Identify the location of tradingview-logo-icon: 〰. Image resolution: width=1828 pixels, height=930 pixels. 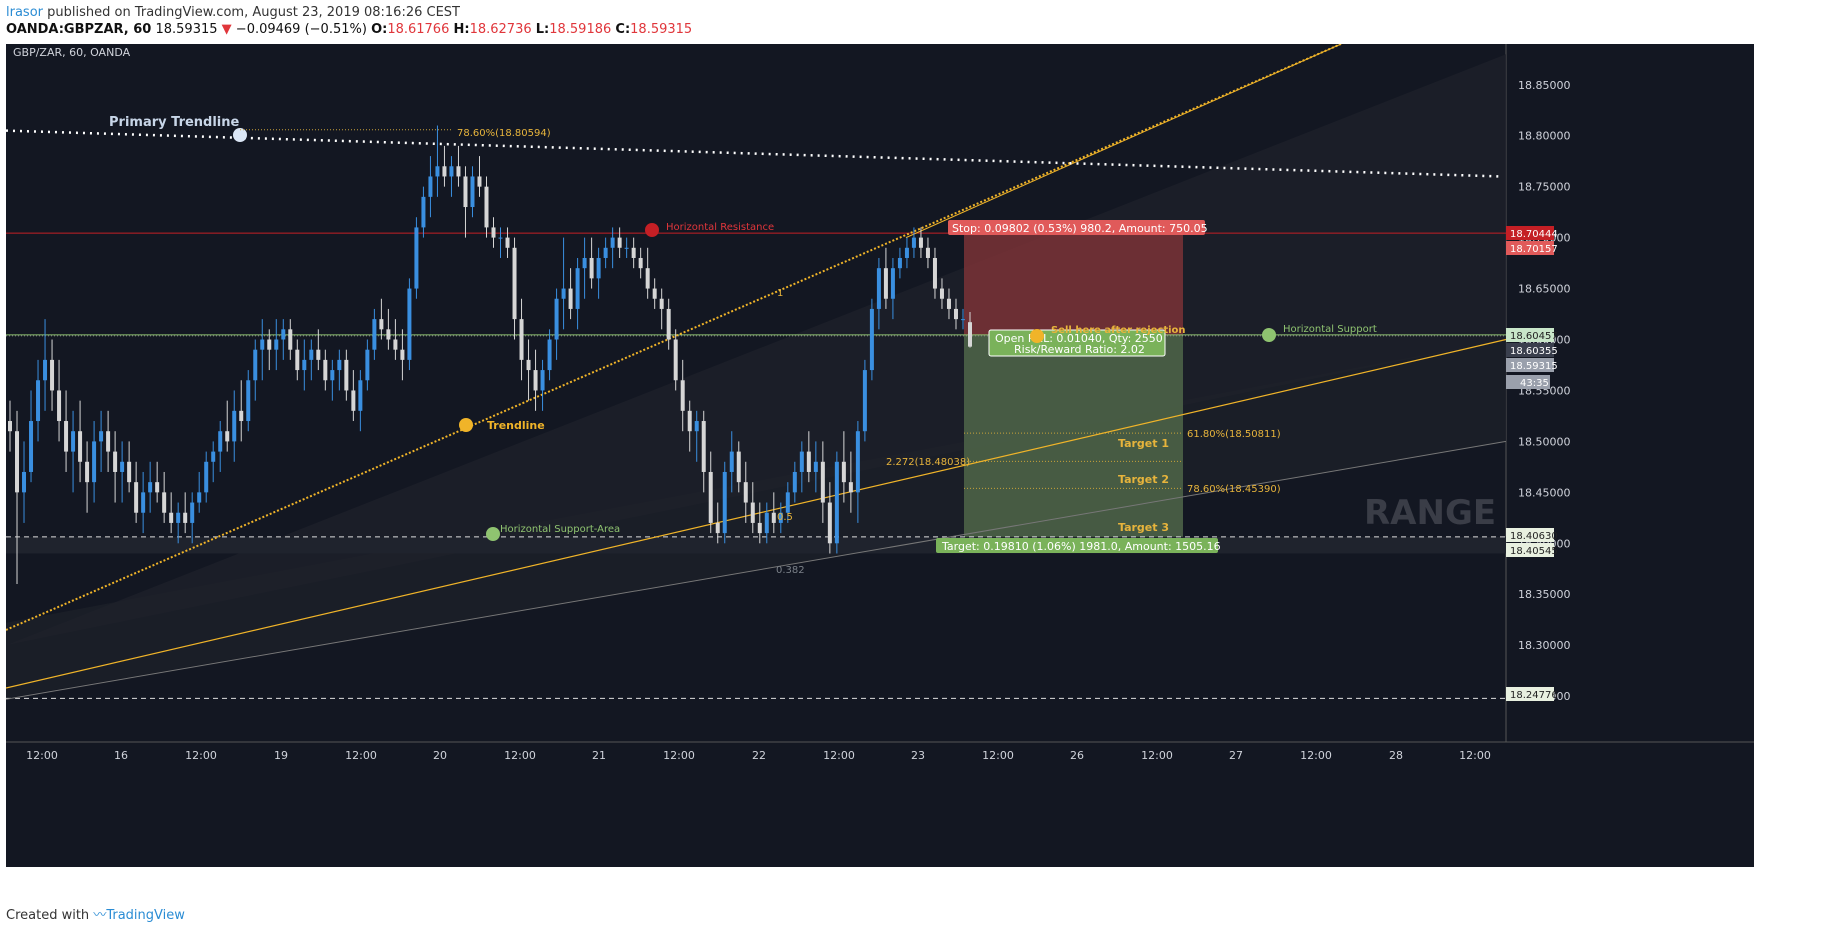
(100, 915).